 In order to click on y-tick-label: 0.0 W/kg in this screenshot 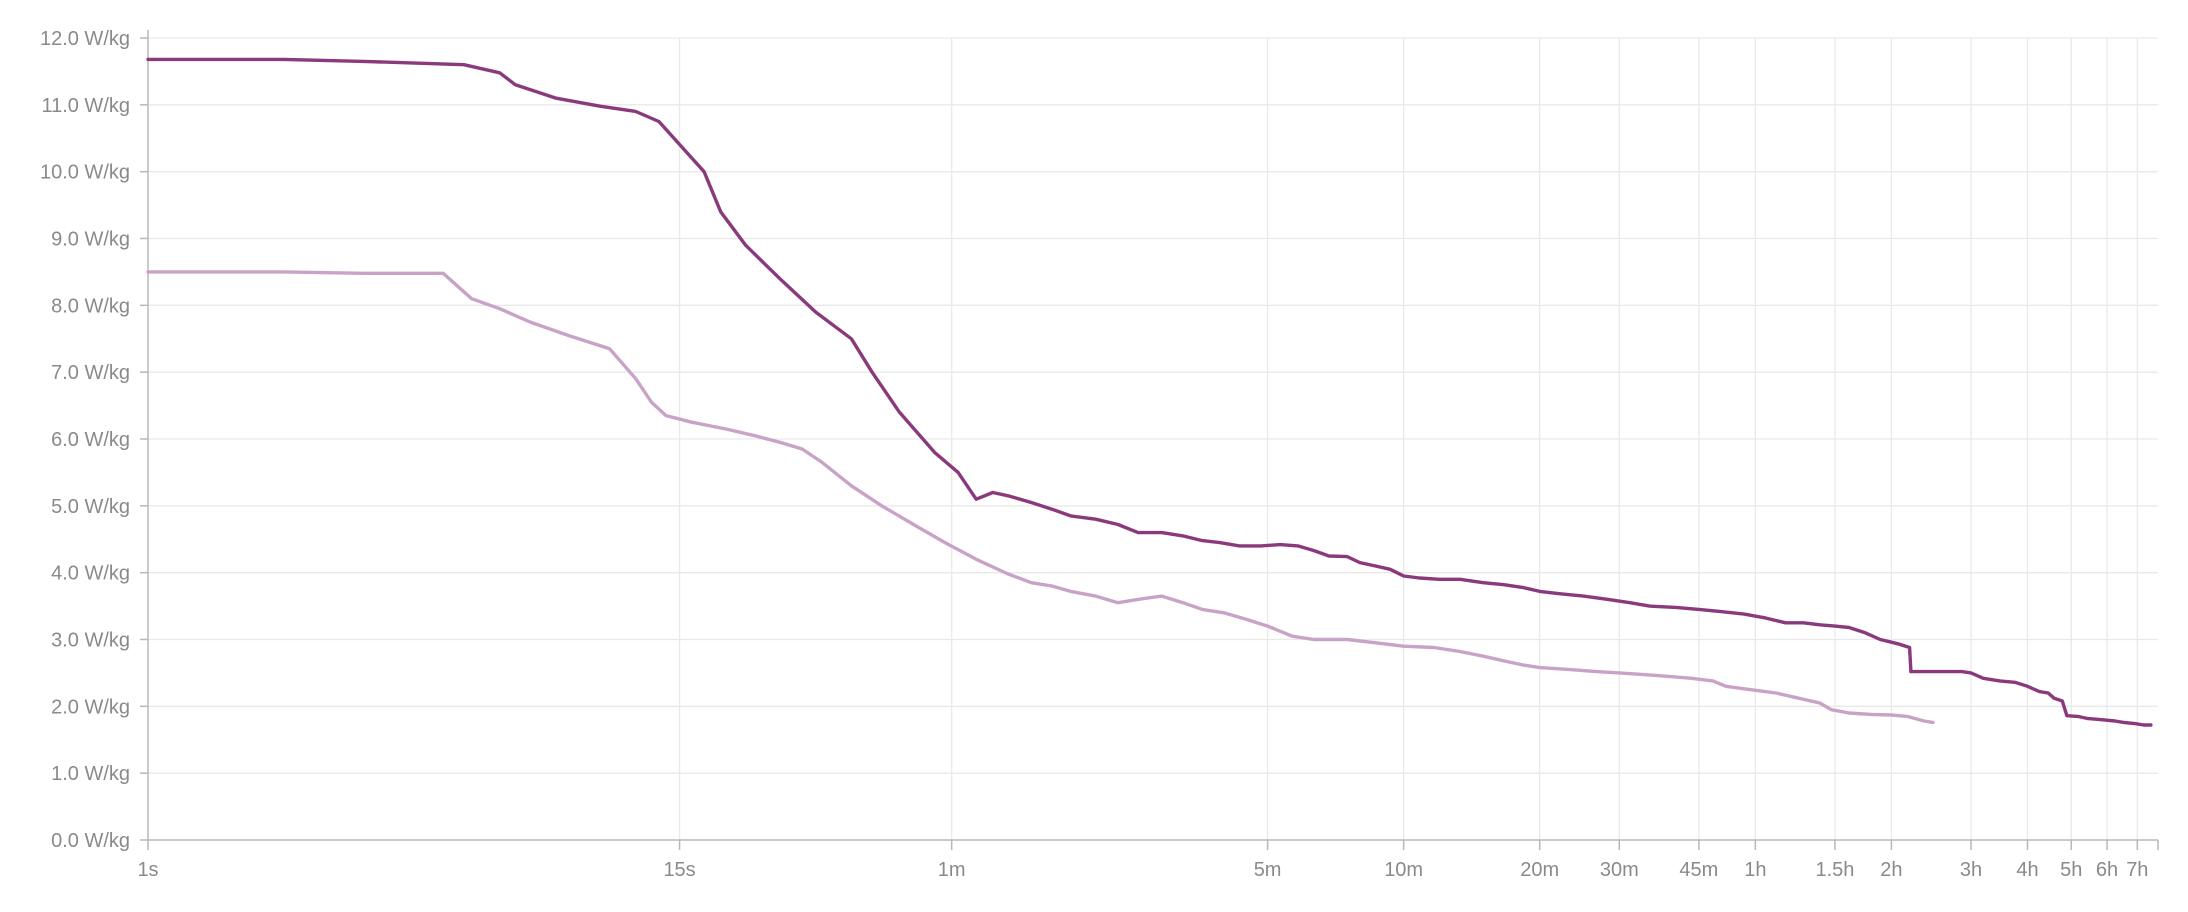, I will do `click(90, 841)`.